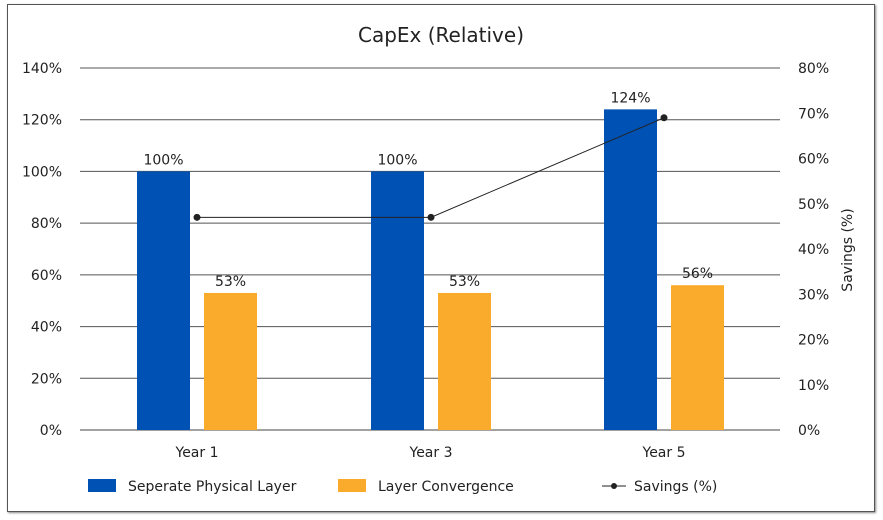  I want to click on right-tick-label: 50%, so click(813, 205).